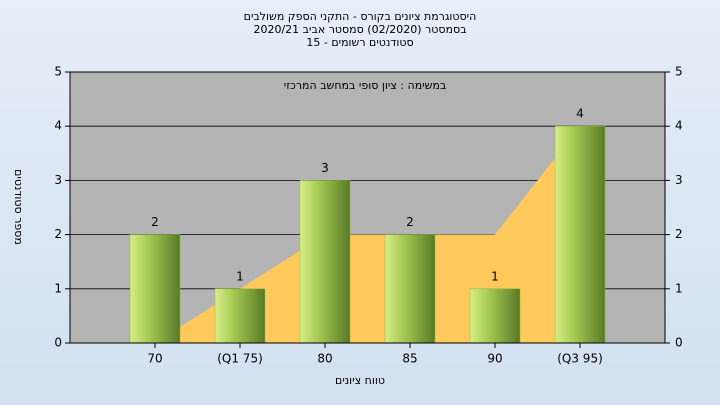 The width and height of the screenshot is (720, 405). I want to click on x-tick-label: (Q3 95), so click(580, 359).